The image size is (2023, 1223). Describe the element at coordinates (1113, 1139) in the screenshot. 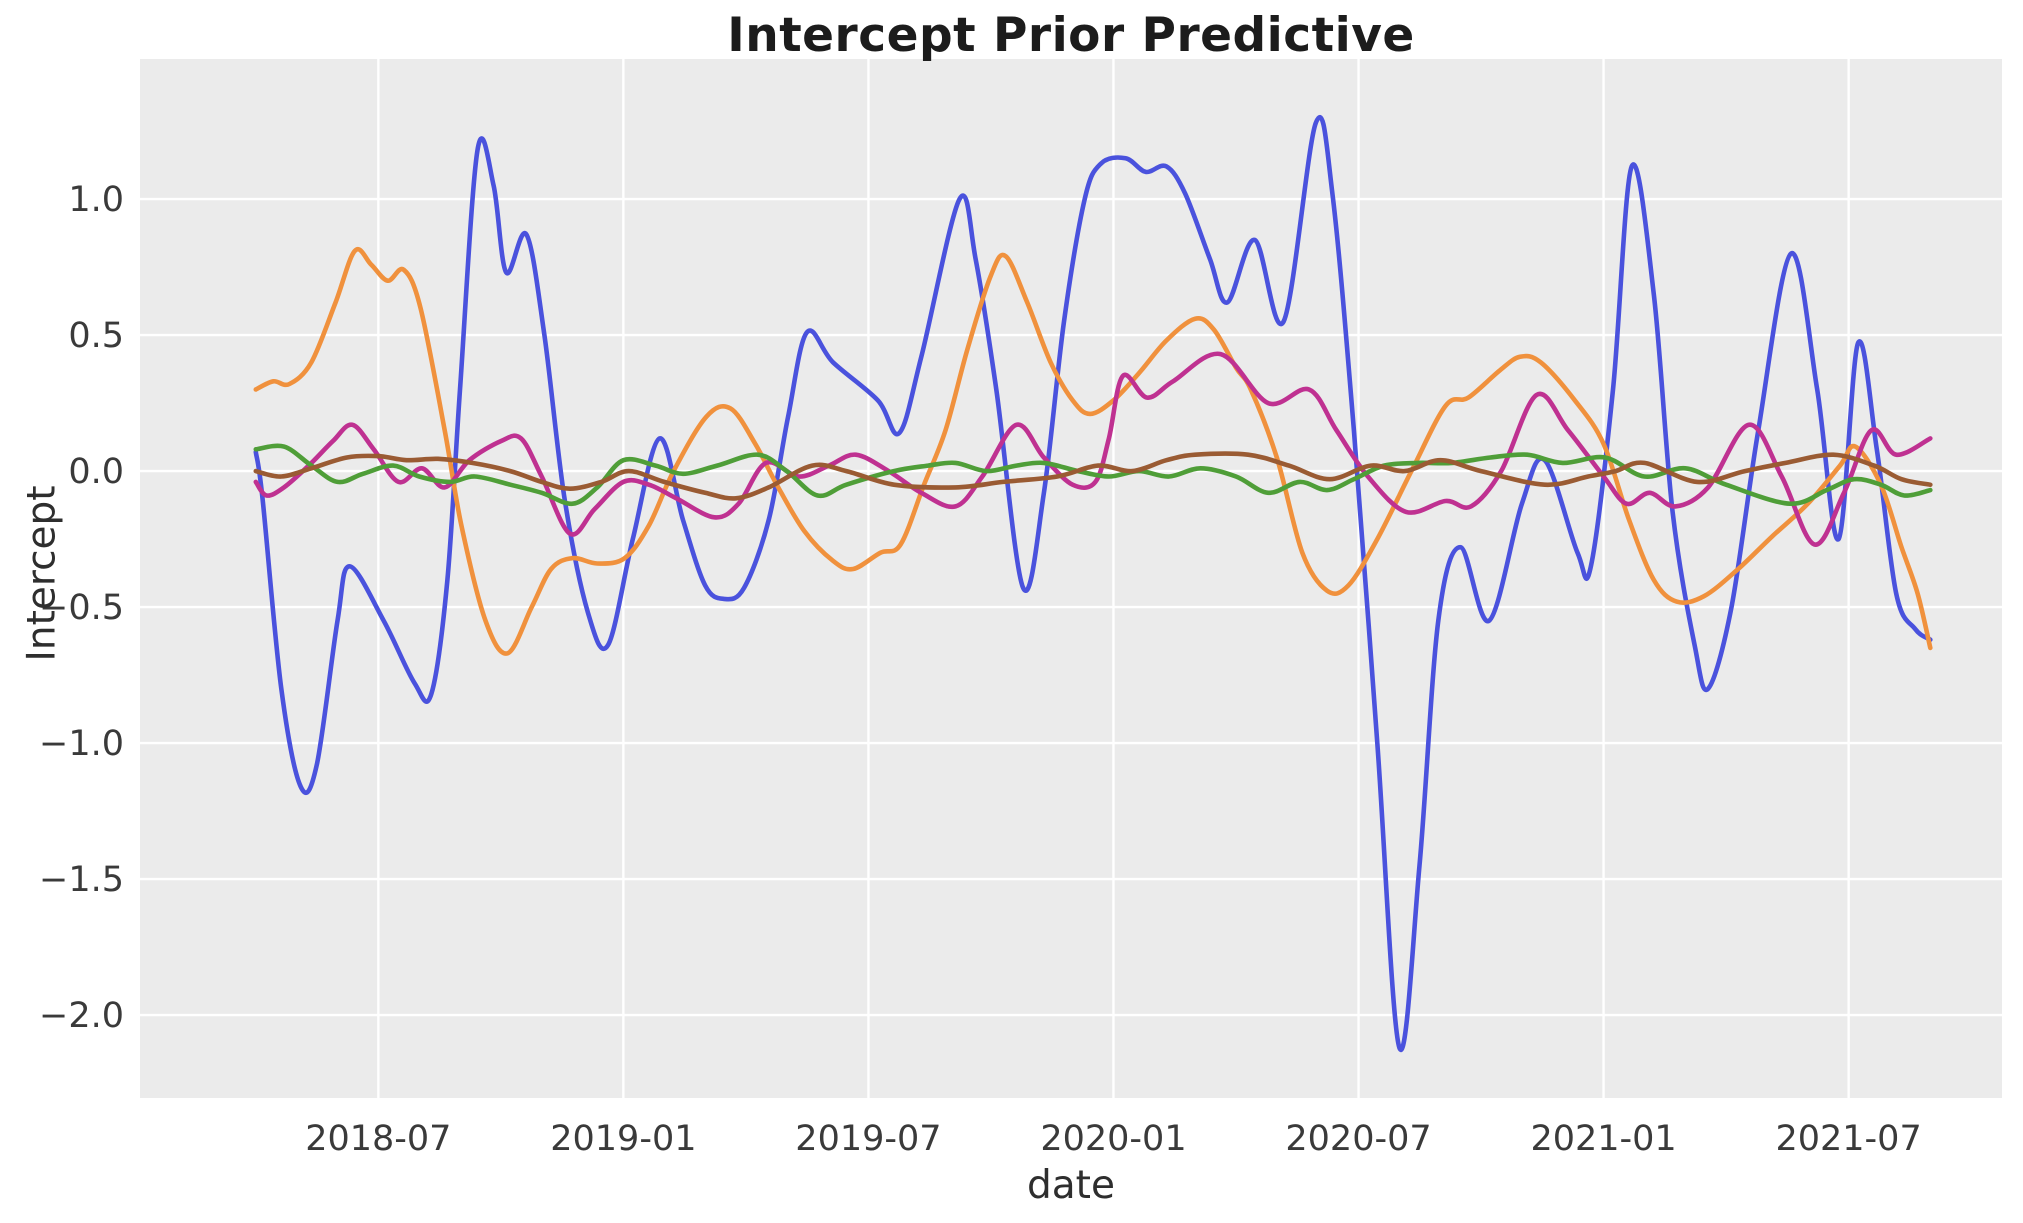

I see `x-tick-label: 2020-01` at that location.